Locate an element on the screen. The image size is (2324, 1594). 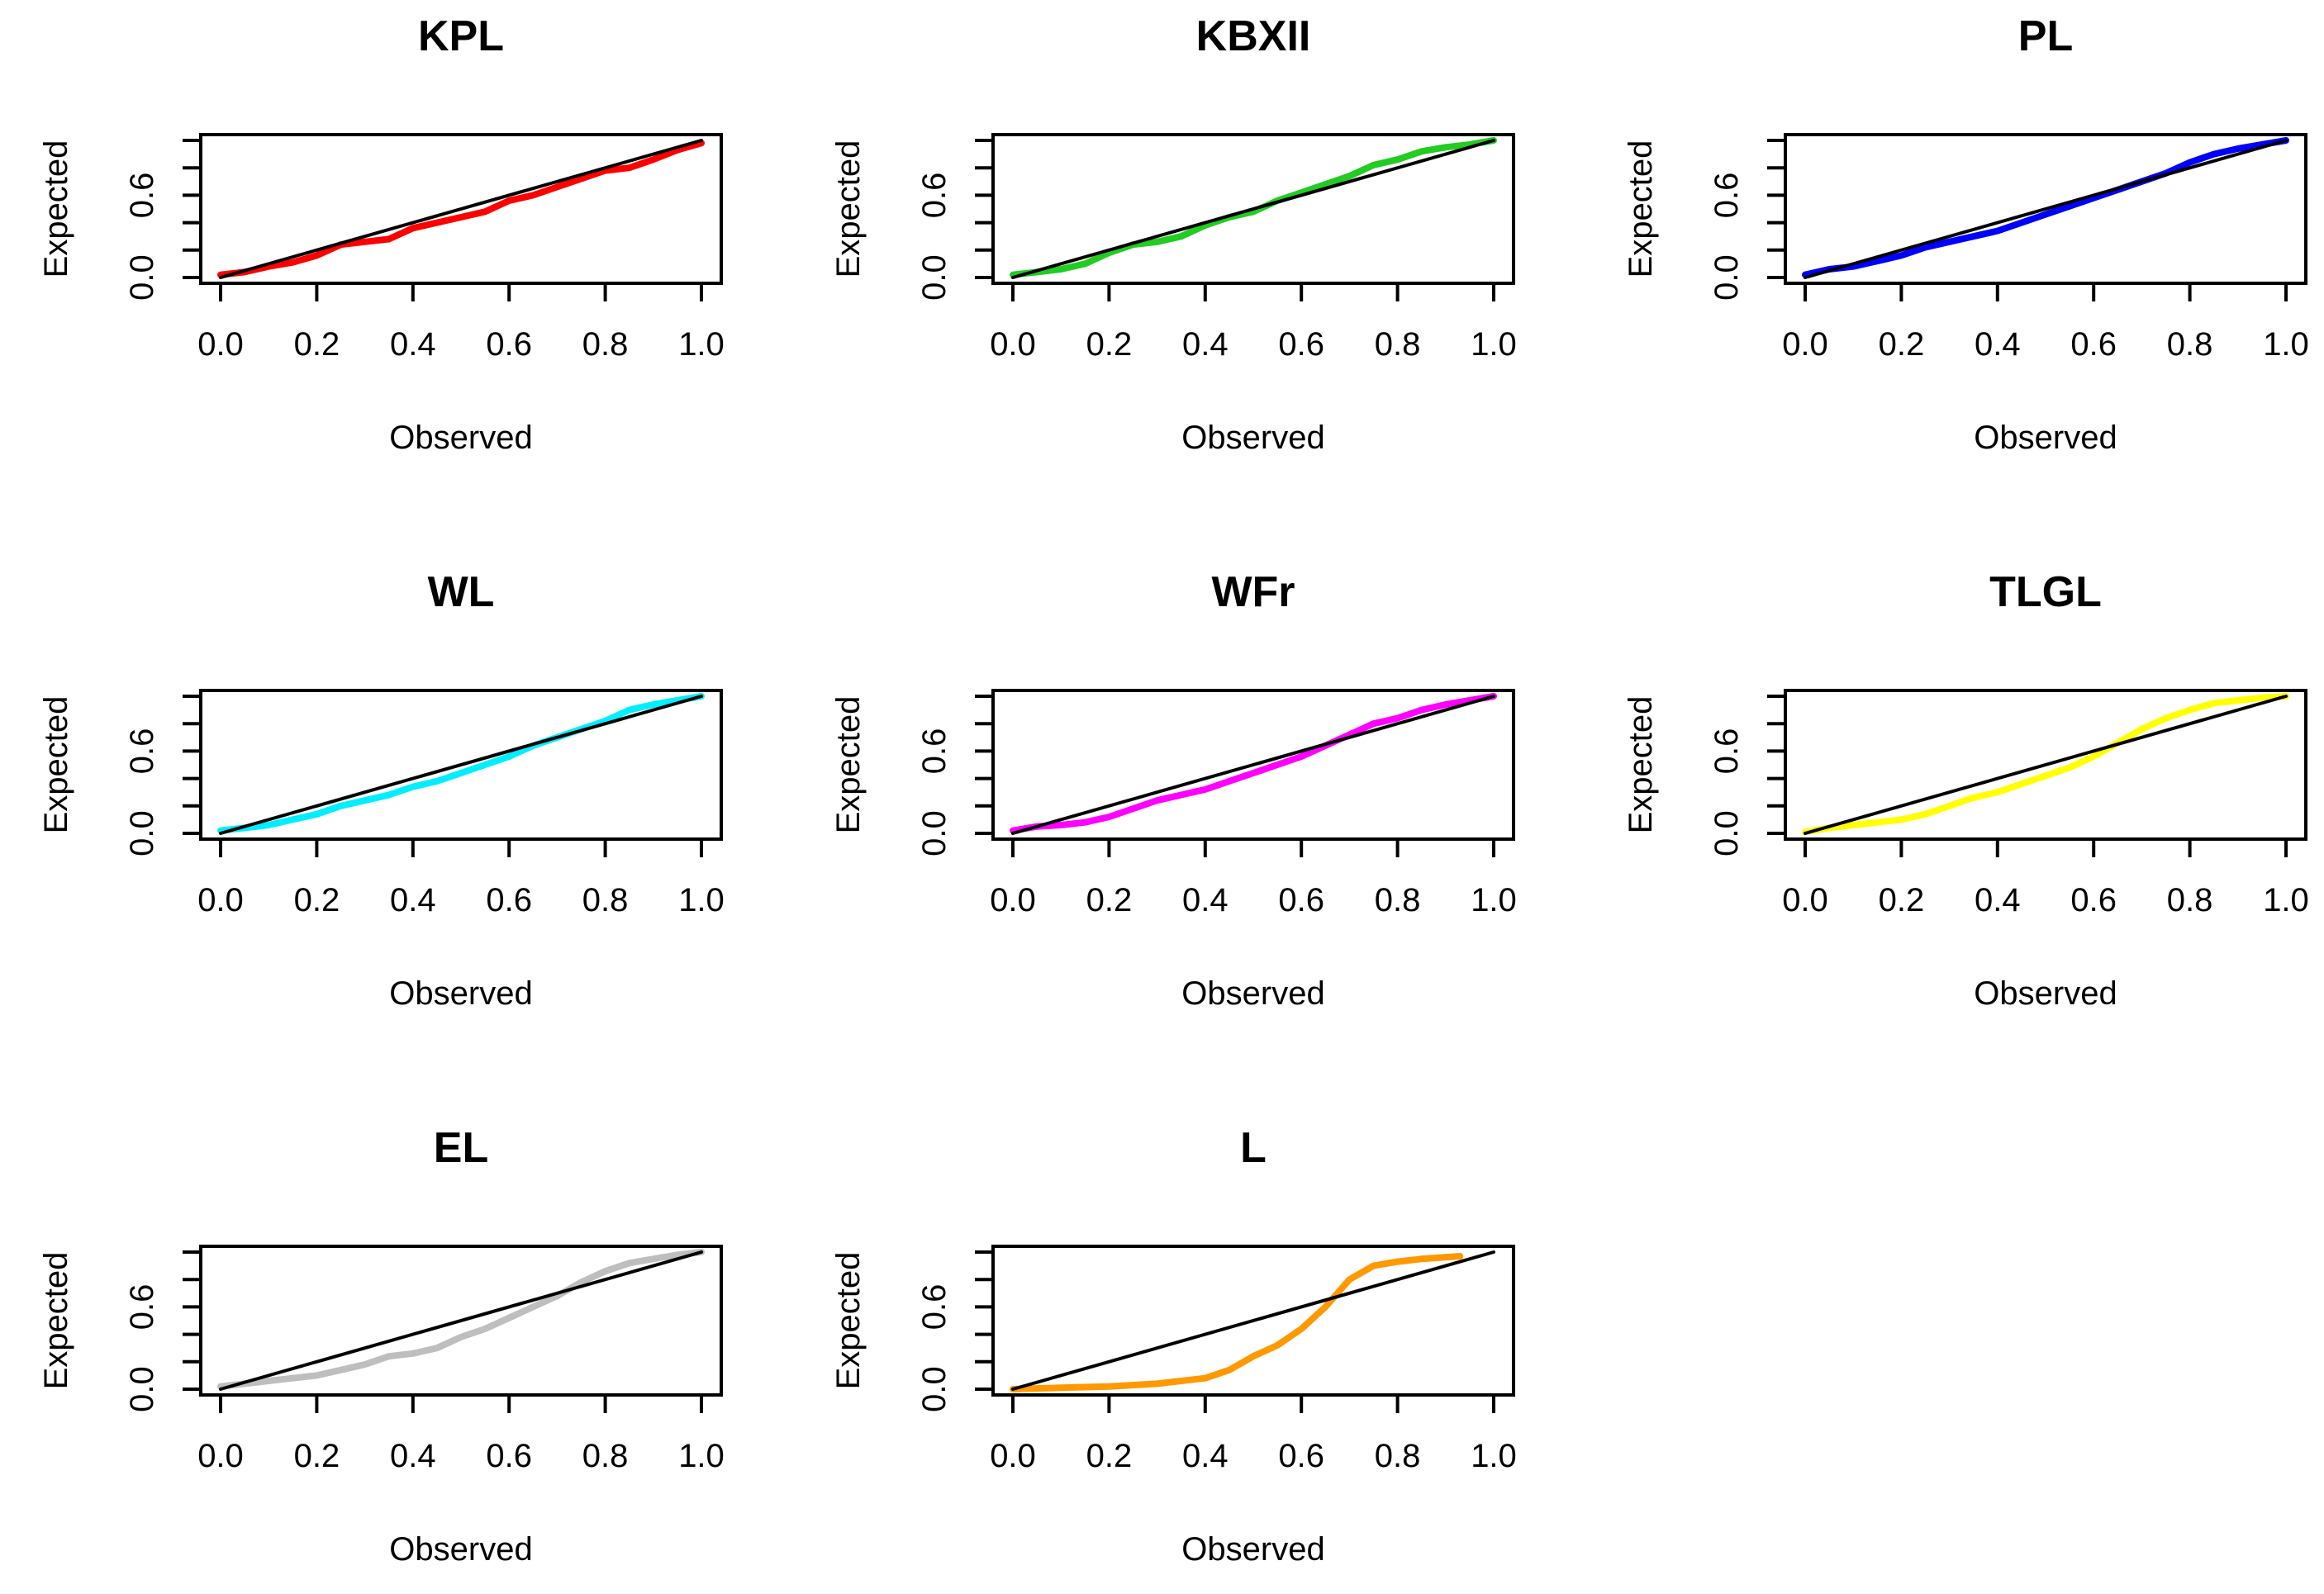
panel-title: WFr is located at coordinates (1253, 592).